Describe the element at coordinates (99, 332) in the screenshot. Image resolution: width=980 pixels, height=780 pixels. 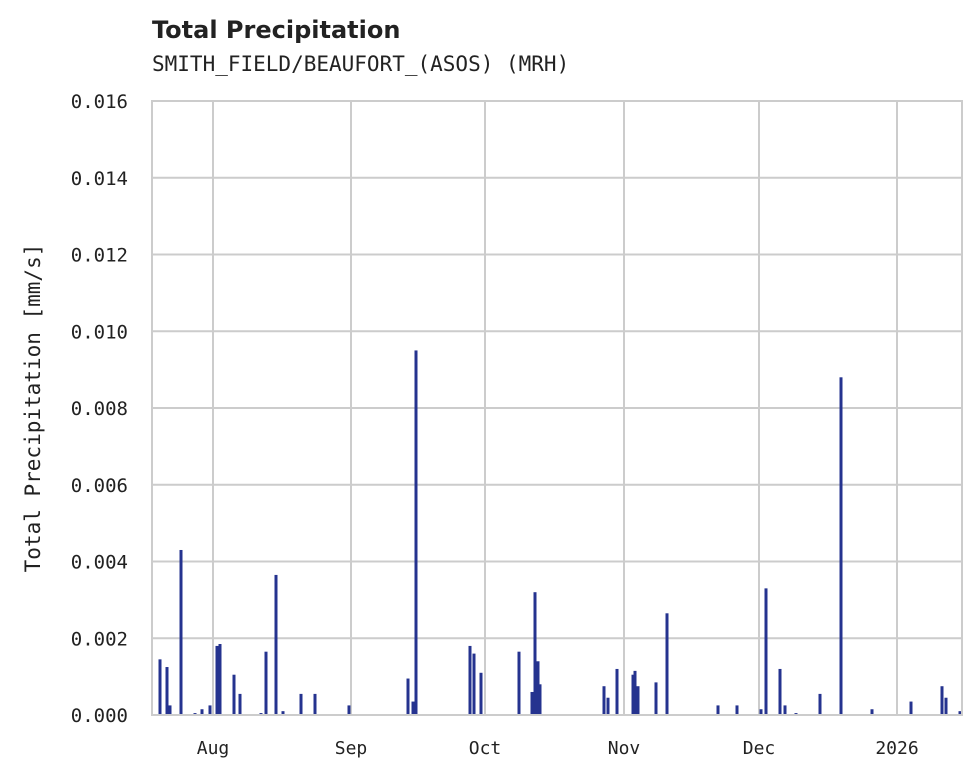
I see `y-tick-label: 0.010` at that location.